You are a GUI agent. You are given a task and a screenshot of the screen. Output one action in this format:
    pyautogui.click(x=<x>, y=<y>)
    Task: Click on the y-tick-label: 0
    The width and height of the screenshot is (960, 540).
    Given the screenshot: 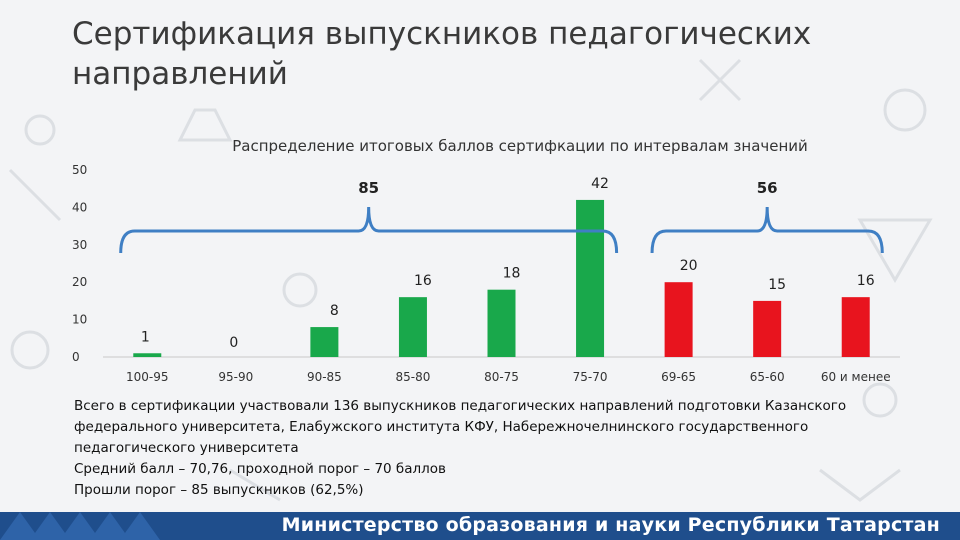 What is the action you would take?
    pyautogui.click(x=76, y=357)
    